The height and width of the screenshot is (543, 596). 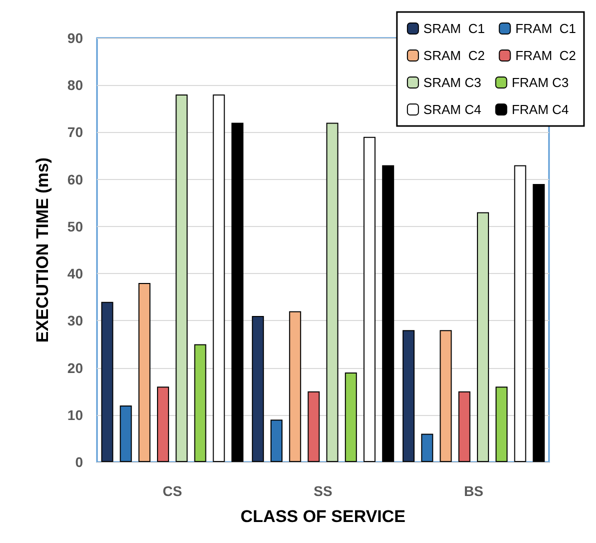 What do you see at coordinates (42, 250) in the screenshot?
I see `y-axis-title: EXECUTION TIME (ms)` at bounding box center [42, 250].